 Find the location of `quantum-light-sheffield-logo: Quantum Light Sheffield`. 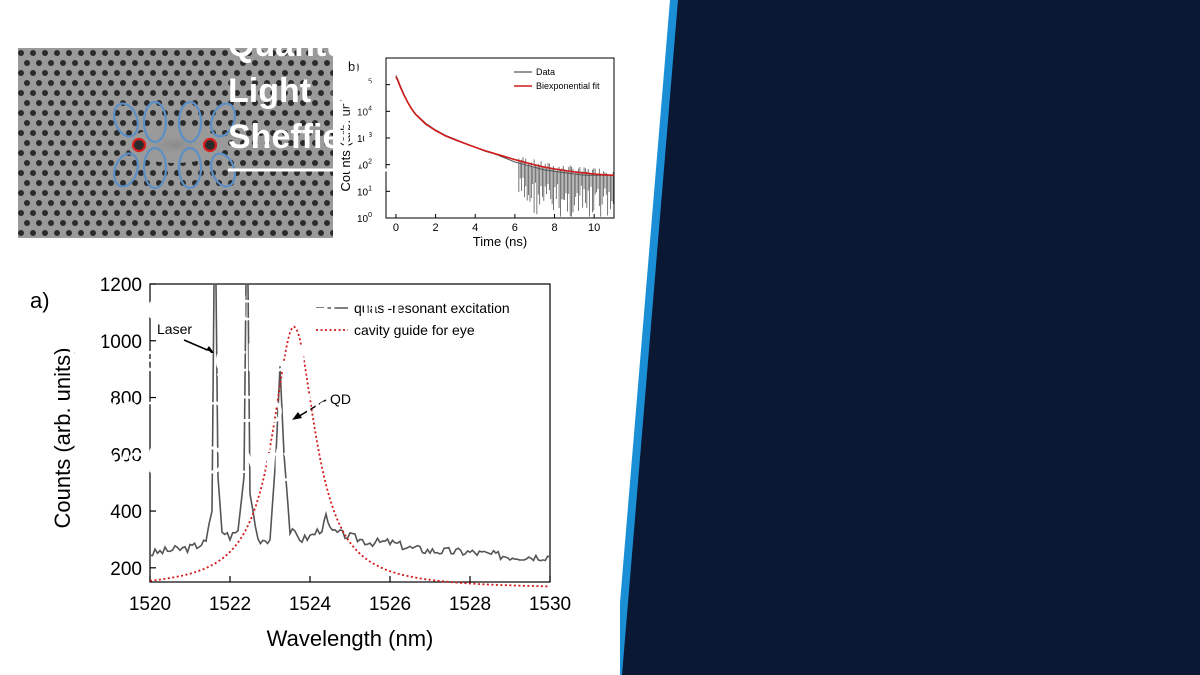

quantum-light-sheffield-logo: Quantum Light Sheffield is located at coordinates (323, 96).